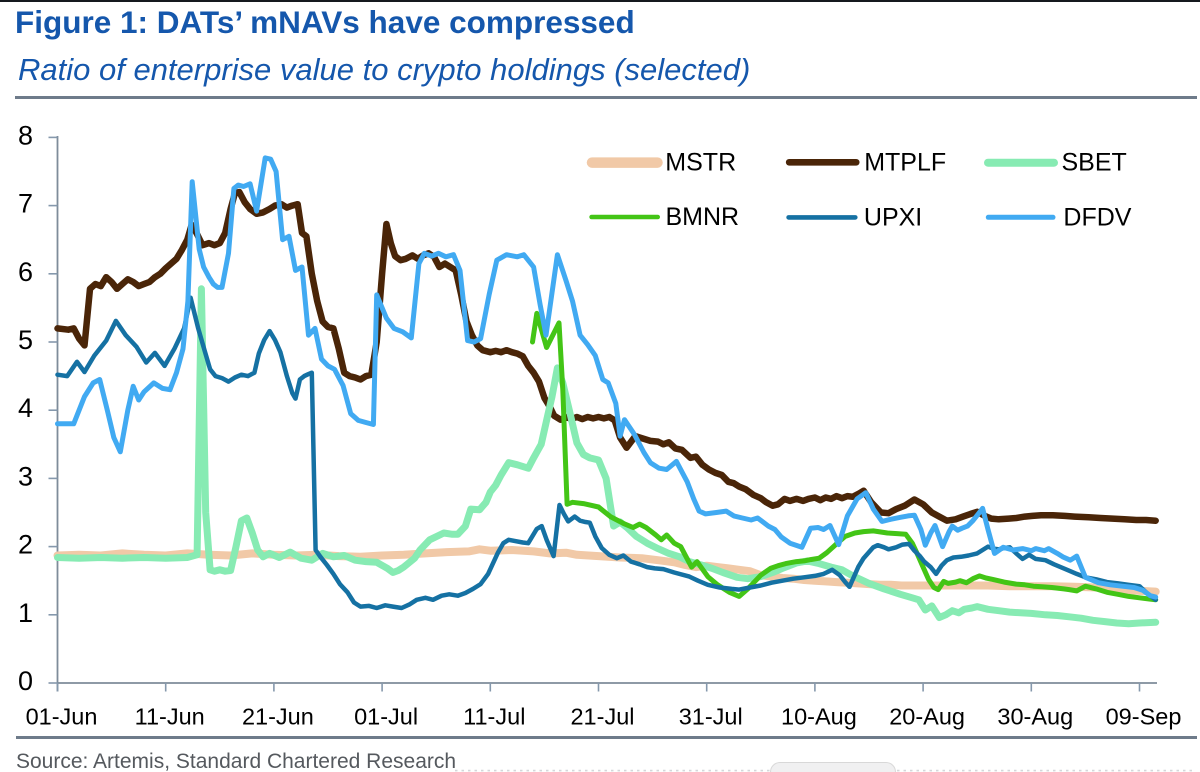 The height and width of the screenshot is (772, 1200). Describe the element at coordinates (893, 217) in the screenshot. I see `svg-text: UPXI` at that location.